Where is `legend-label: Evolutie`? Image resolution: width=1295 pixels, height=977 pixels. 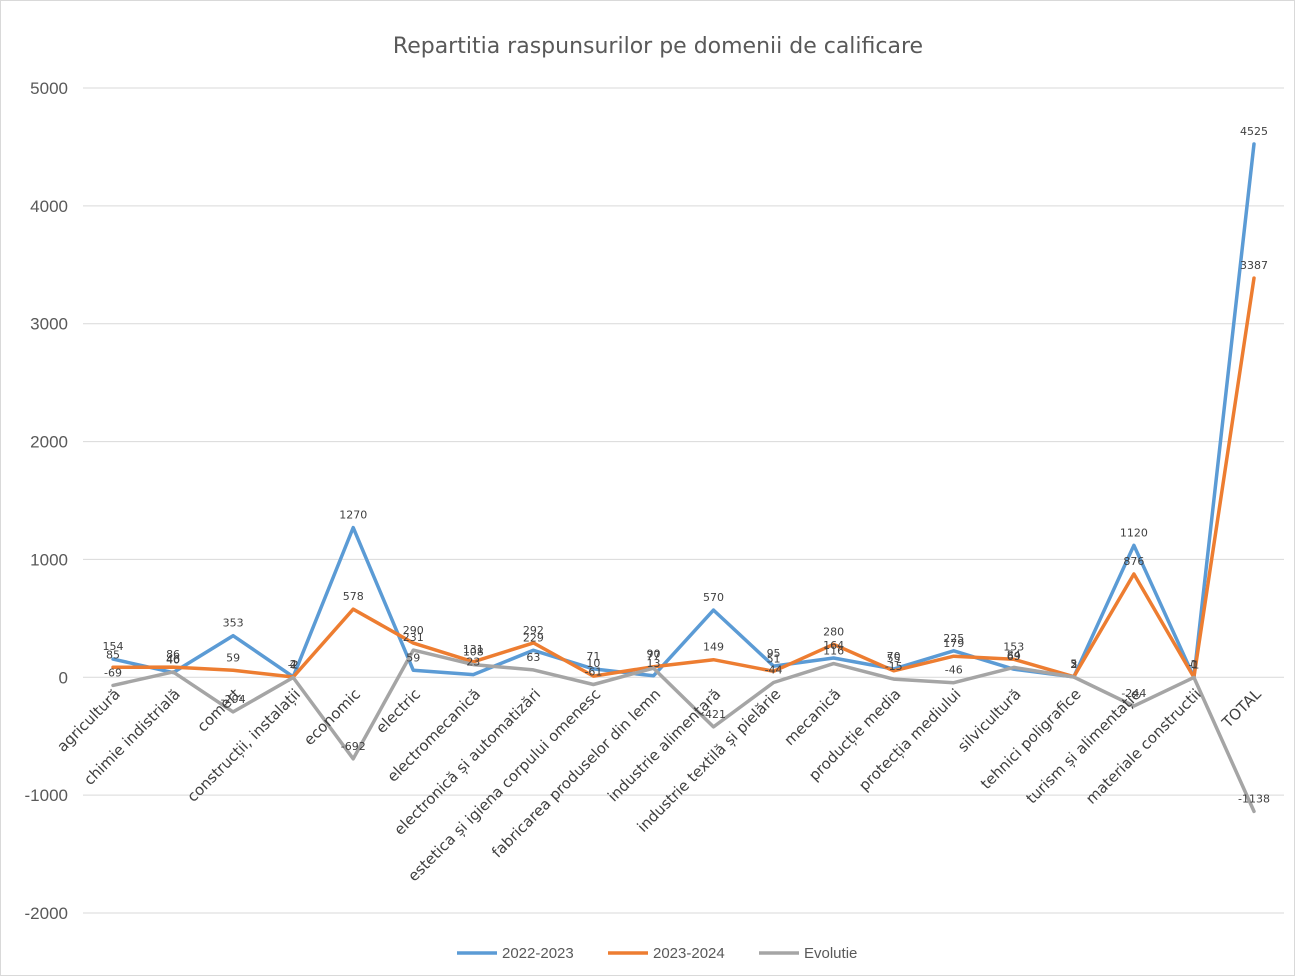 legend-label: Evolutie is located at coordinates (830, 953).